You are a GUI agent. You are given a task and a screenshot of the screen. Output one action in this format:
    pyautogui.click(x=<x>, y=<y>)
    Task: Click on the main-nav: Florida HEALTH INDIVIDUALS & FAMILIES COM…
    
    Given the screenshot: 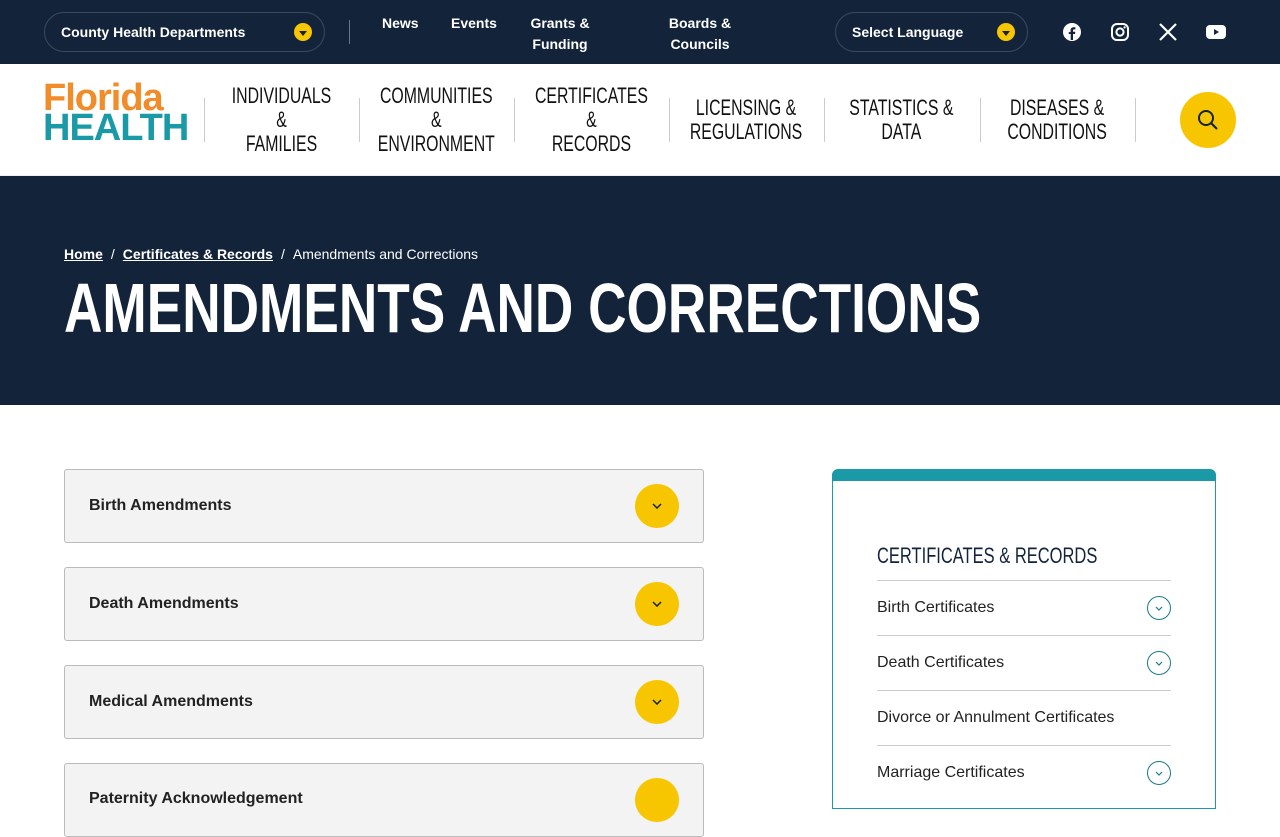 What is the action you would take?
    pyautogui.click(x=640, y=120)
    